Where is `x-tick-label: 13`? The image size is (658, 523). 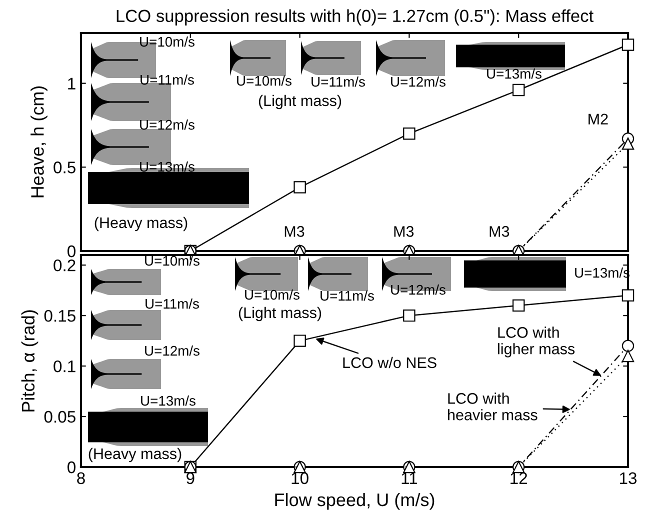 x-tick-label: 13 is located at coordinates (628, 478).